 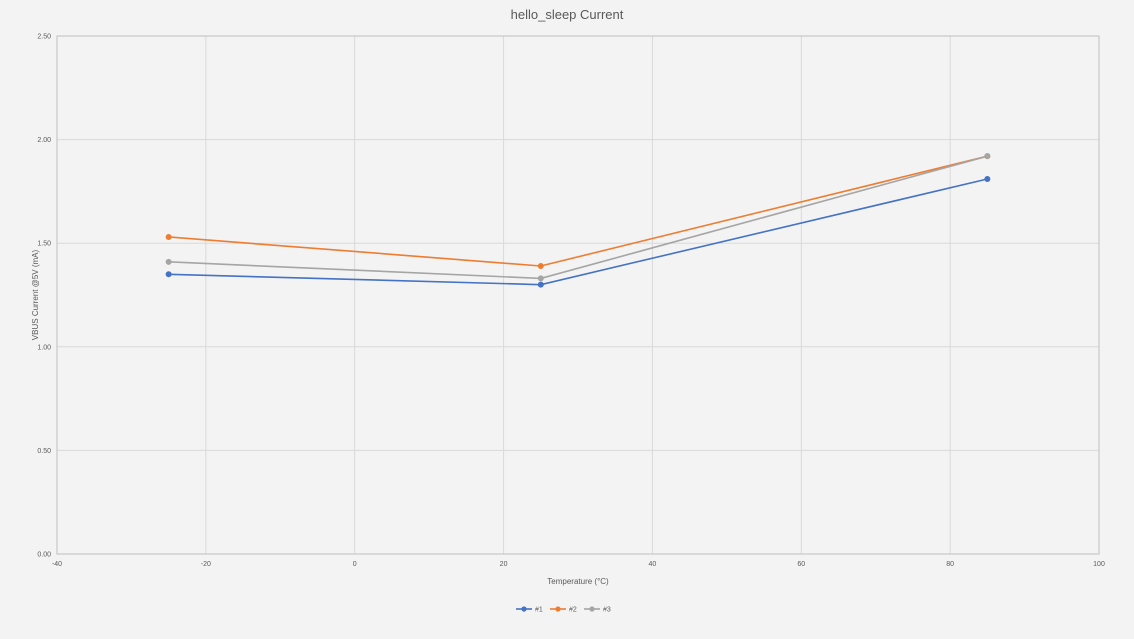 I want to click on x-tick-label: 20, so click(x=504, y=564).